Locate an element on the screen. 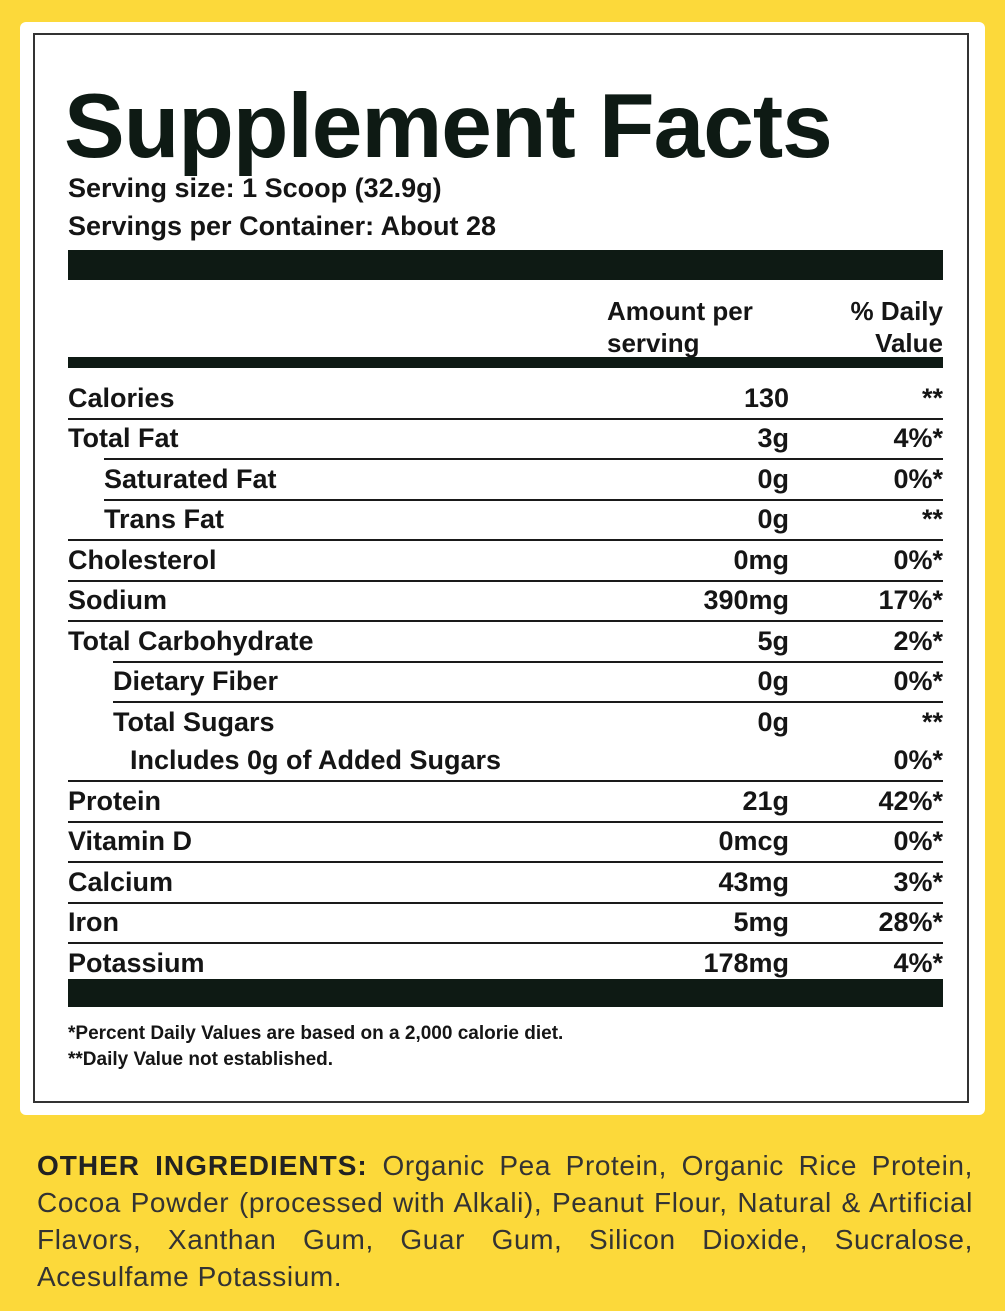  amount: 3g is located at coordinates (773, 438).